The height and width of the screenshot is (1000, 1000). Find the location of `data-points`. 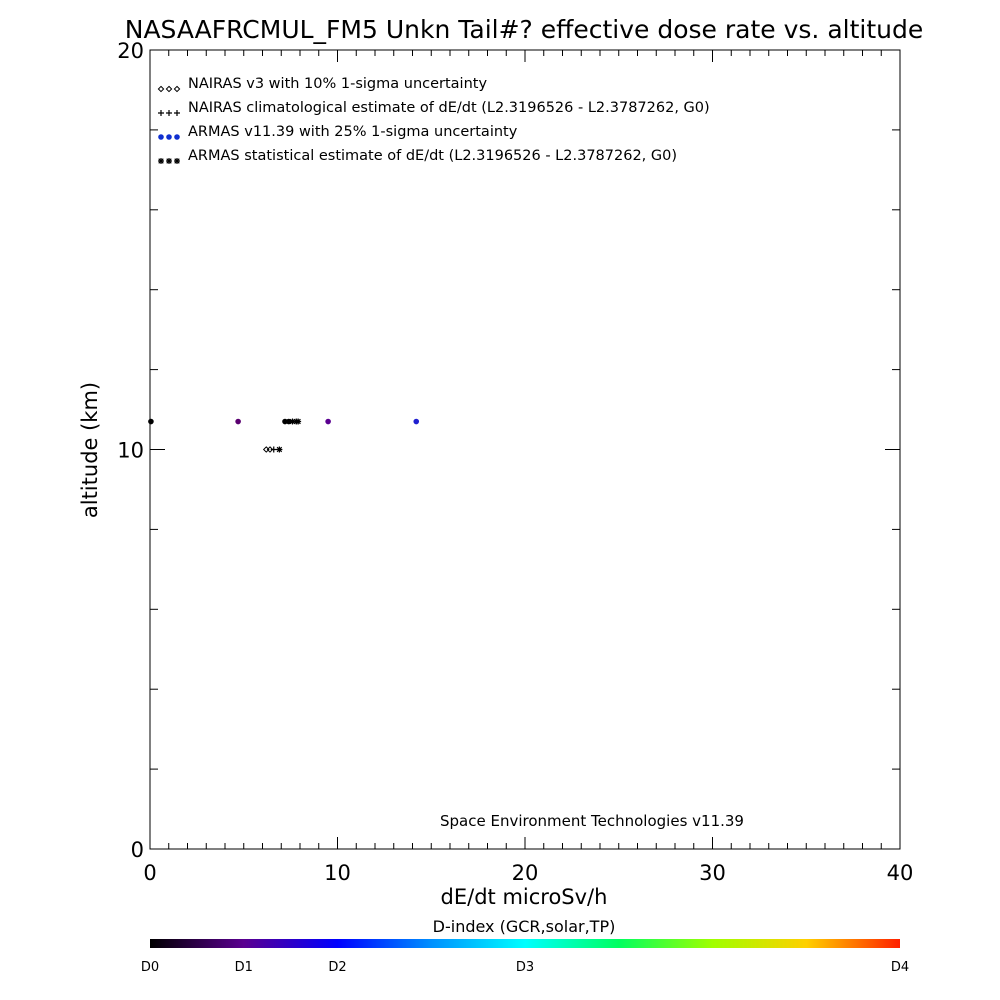

data-points is located at coordinates (284, 435).